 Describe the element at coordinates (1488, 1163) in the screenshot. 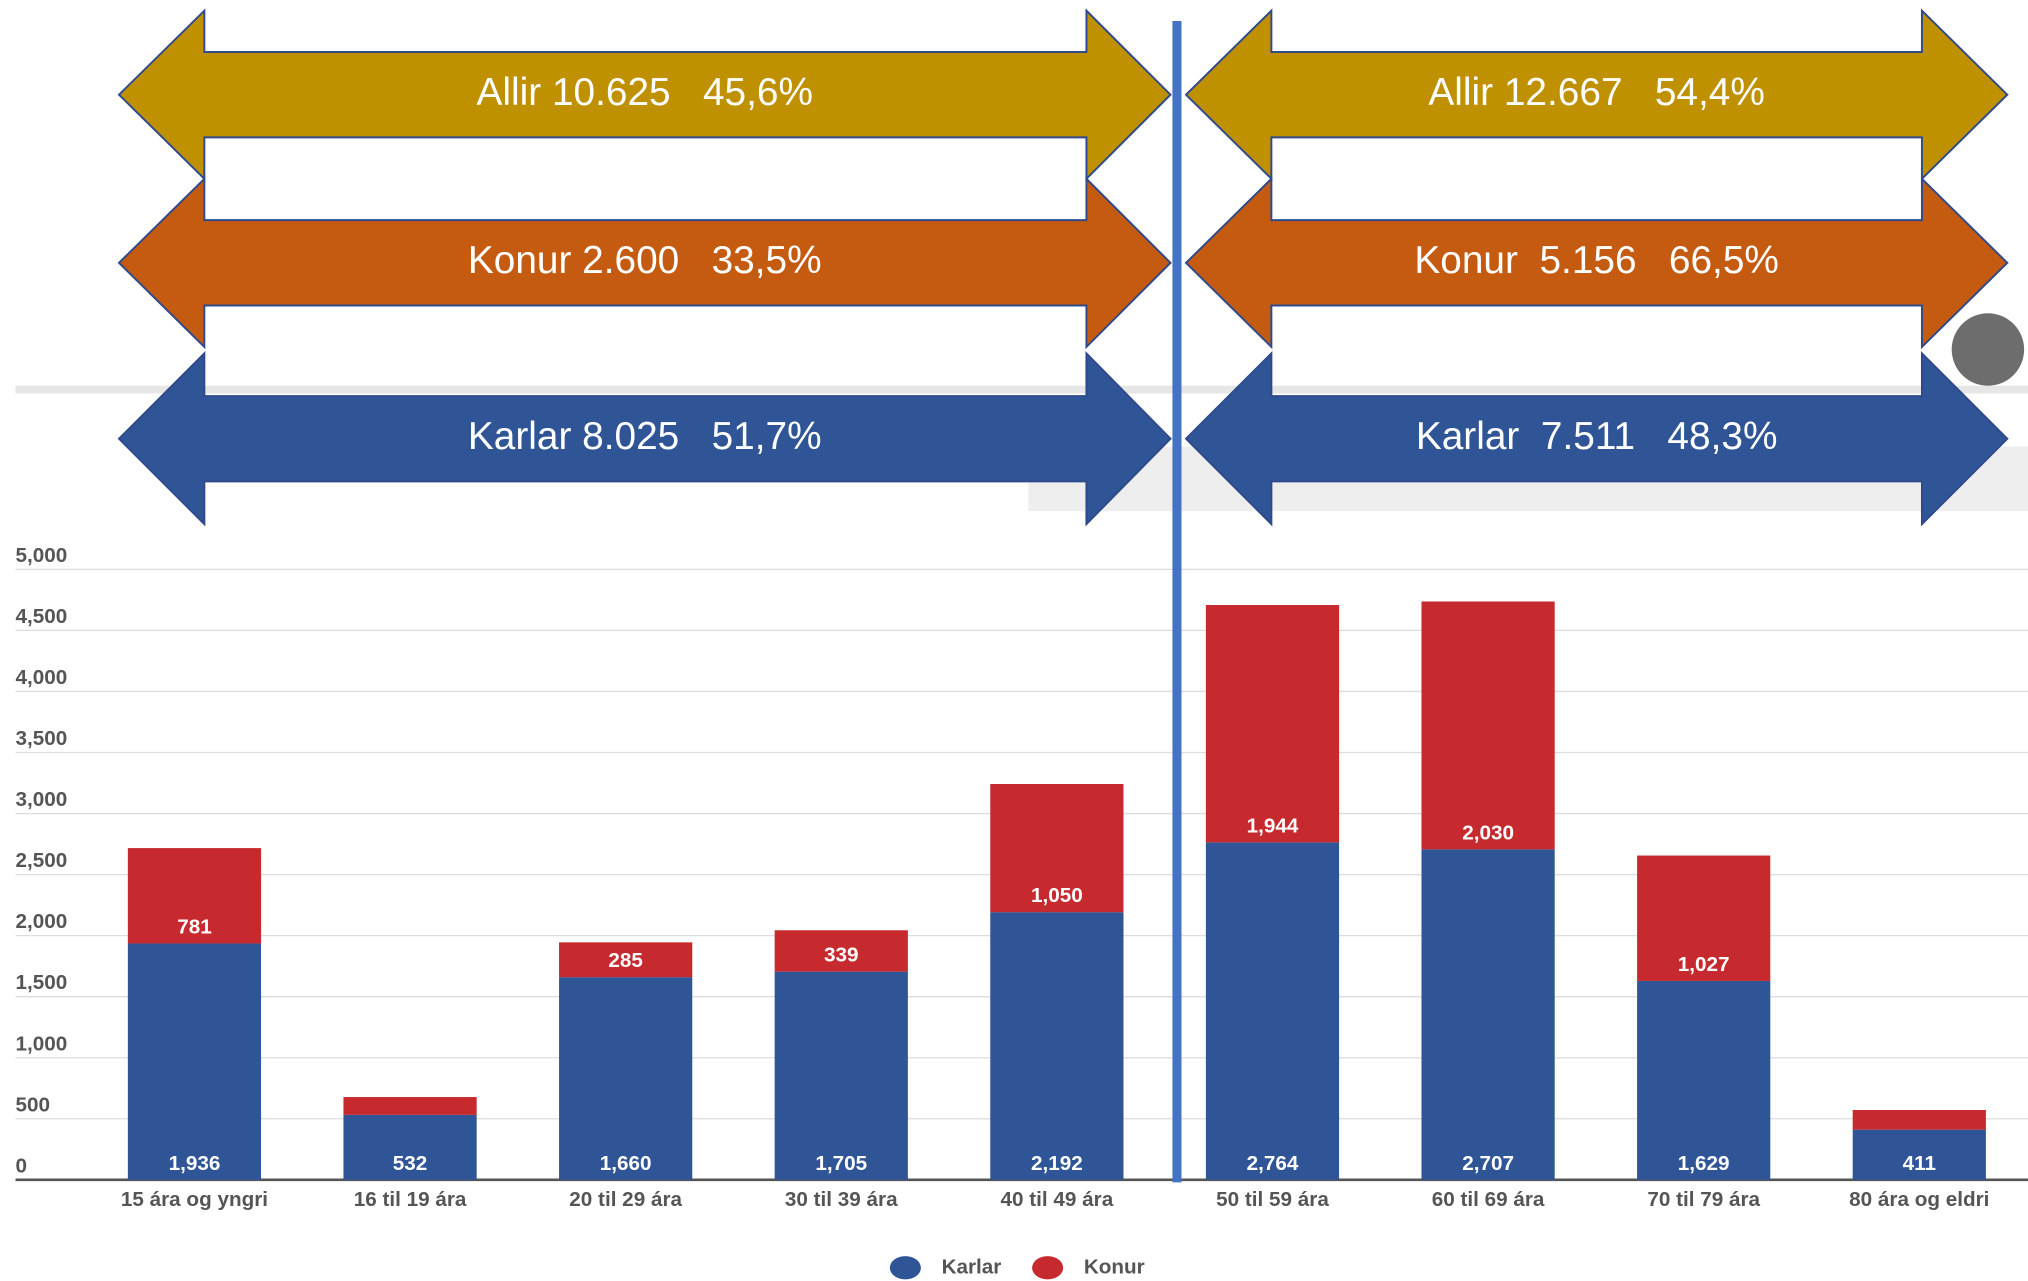

I see `data-label: 2,707` at that location.